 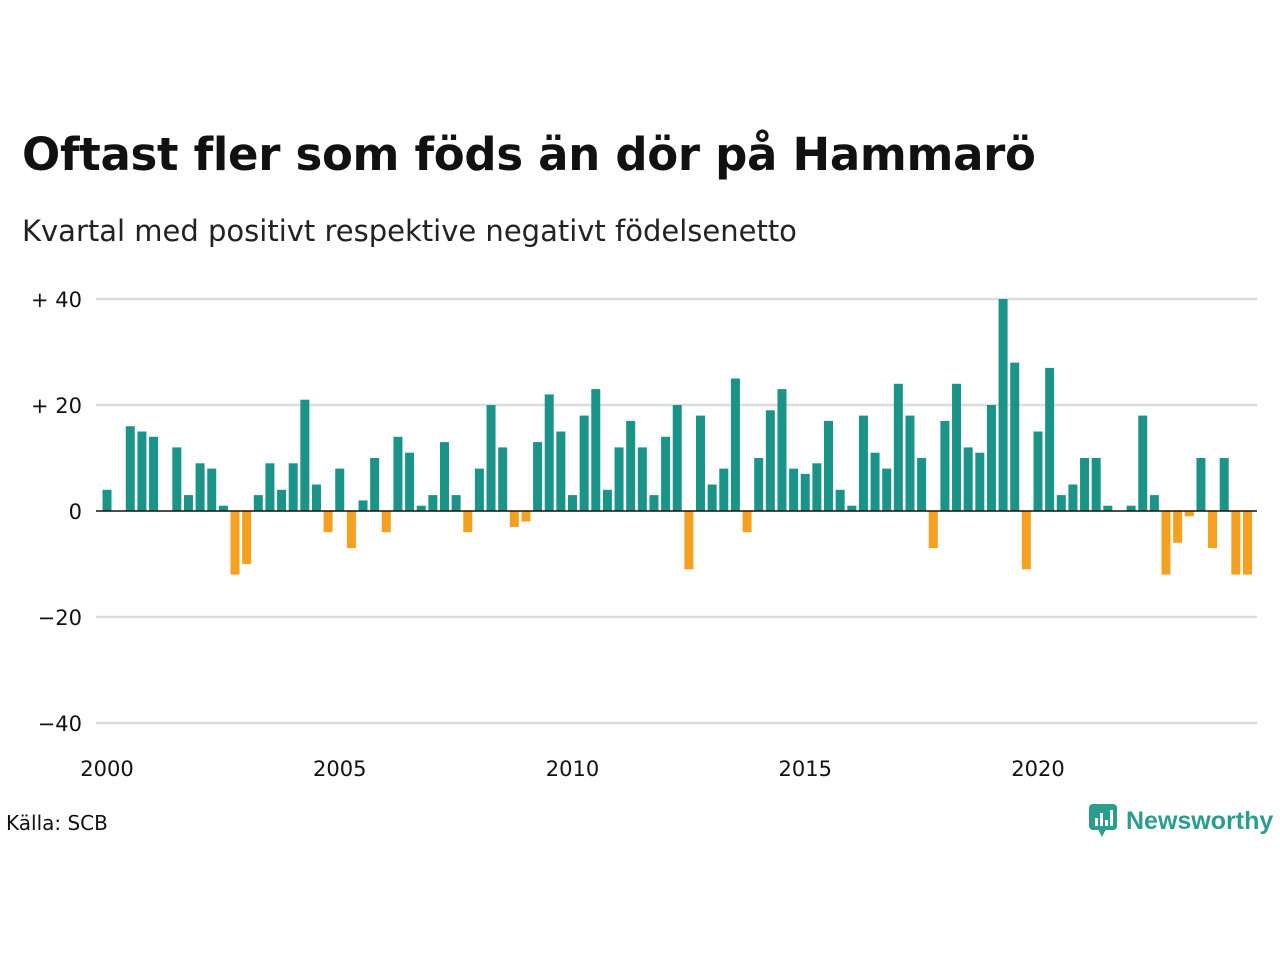 What do you see at coordinates (829, 465) in the screenshot?
I see `bar-q62` at bounding box center [829, 465].